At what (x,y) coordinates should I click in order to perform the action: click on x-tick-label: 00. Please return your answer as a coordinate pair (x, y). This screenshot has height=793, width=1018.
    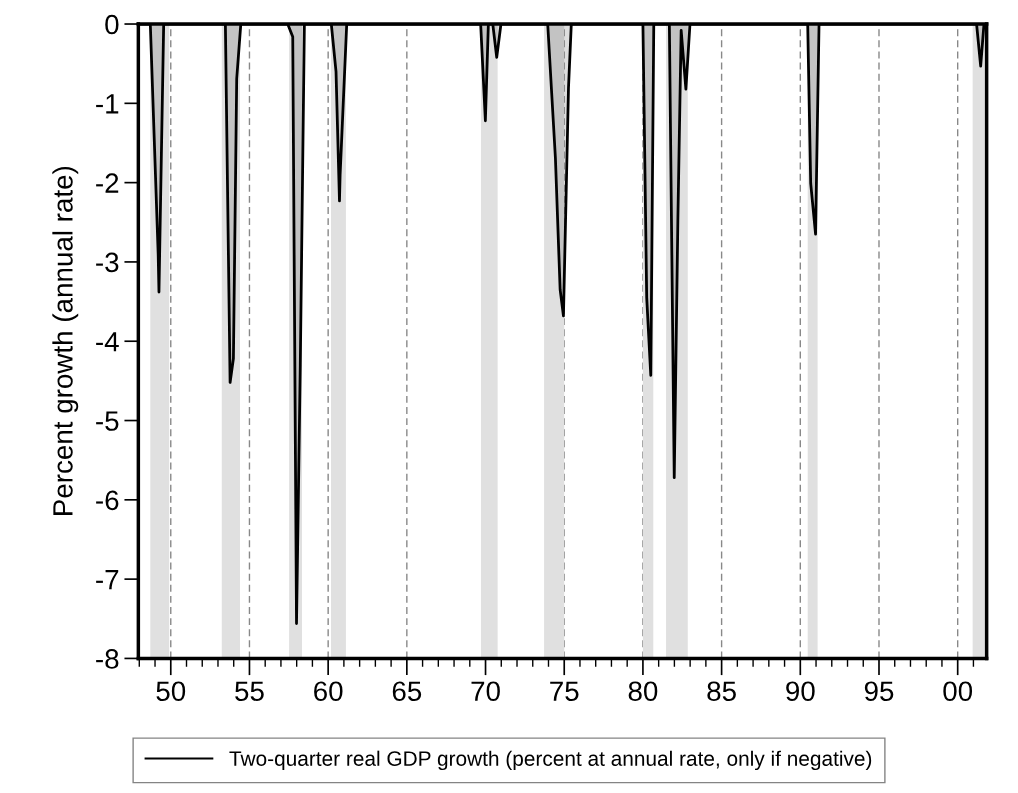
    Looking at the image, I should click on (958, 691).